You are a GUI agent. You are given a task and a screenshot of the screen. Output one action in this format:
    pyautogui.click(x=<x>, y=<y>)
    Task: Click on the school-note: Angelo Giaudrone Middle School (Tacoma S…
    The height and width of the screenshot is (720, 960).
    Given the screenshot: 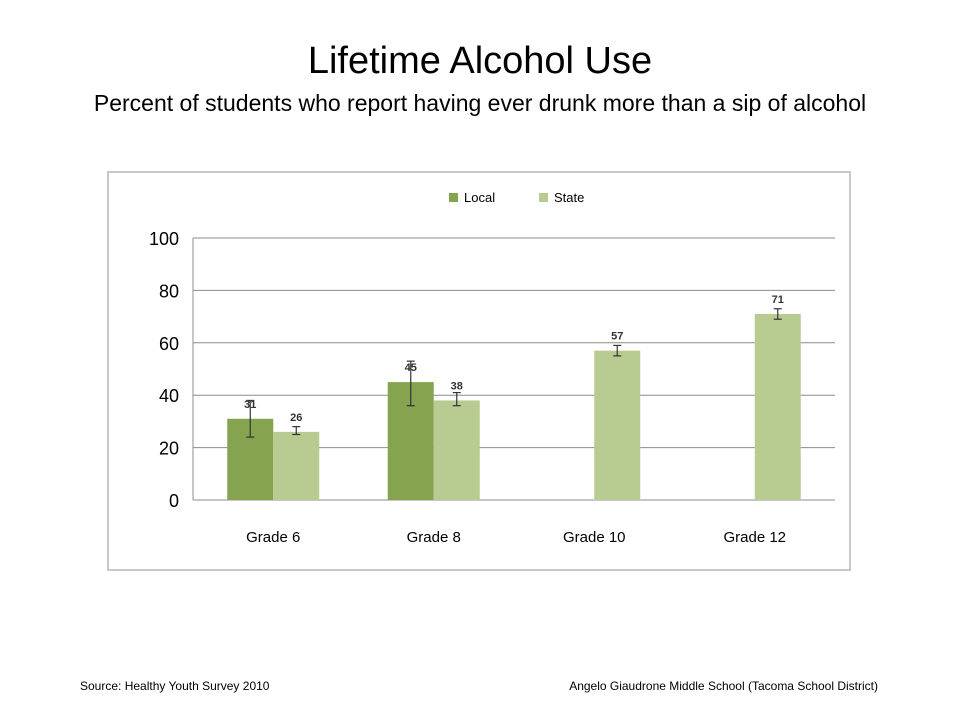 What is the action you would take?
    pyautogui.click(x=723, y=686)
    